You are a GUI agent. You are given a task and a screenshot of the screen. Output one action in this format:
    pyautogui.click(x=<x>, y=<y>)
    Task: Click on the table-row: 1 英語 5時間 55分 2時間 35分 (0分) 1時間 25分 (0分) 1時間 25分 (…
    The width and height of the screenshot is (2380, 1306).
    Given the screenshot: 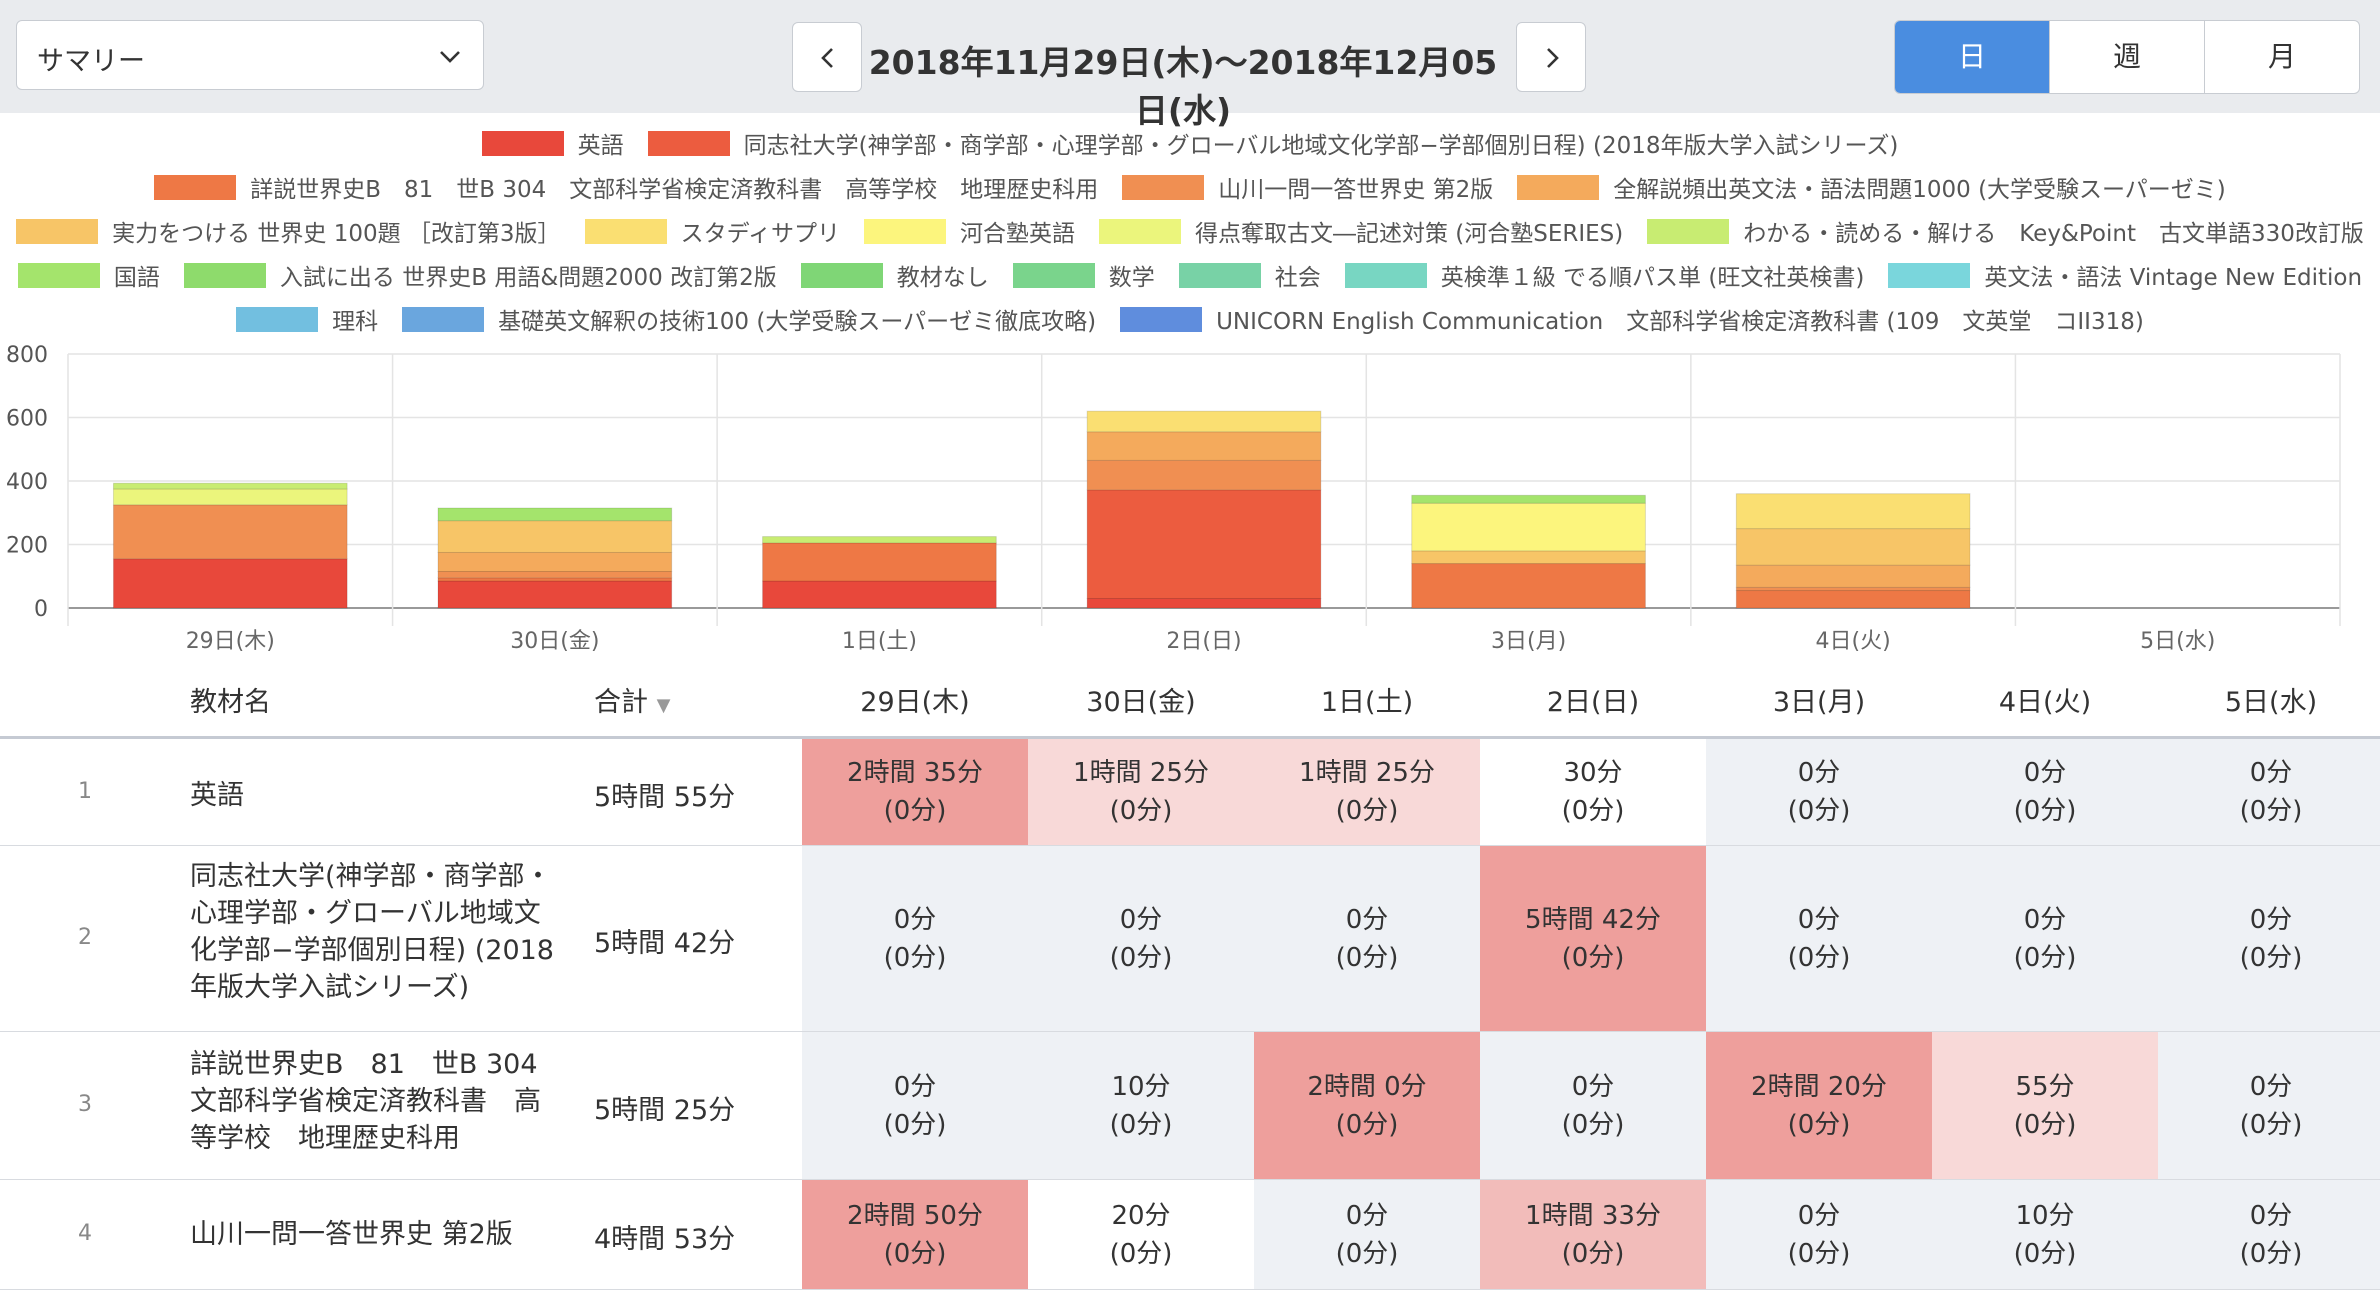 What is the action you would take?
    pyautogui.click(x=1190, y=792)
    